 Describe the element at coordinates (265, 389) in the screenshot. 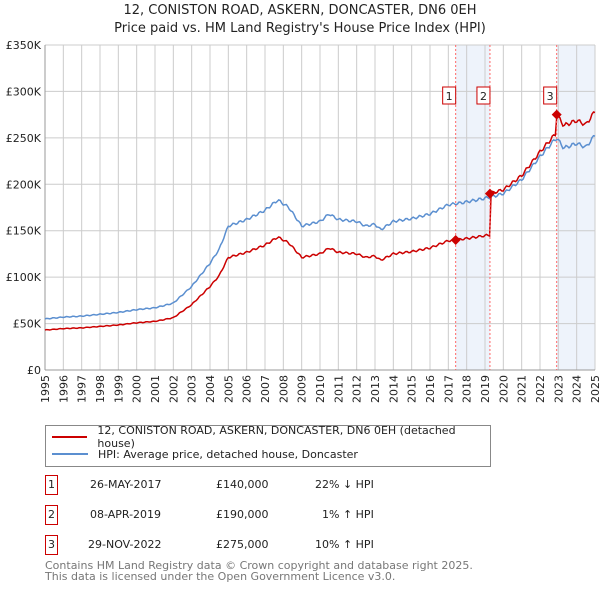

I see `x-tick-label: 2007` at that location.